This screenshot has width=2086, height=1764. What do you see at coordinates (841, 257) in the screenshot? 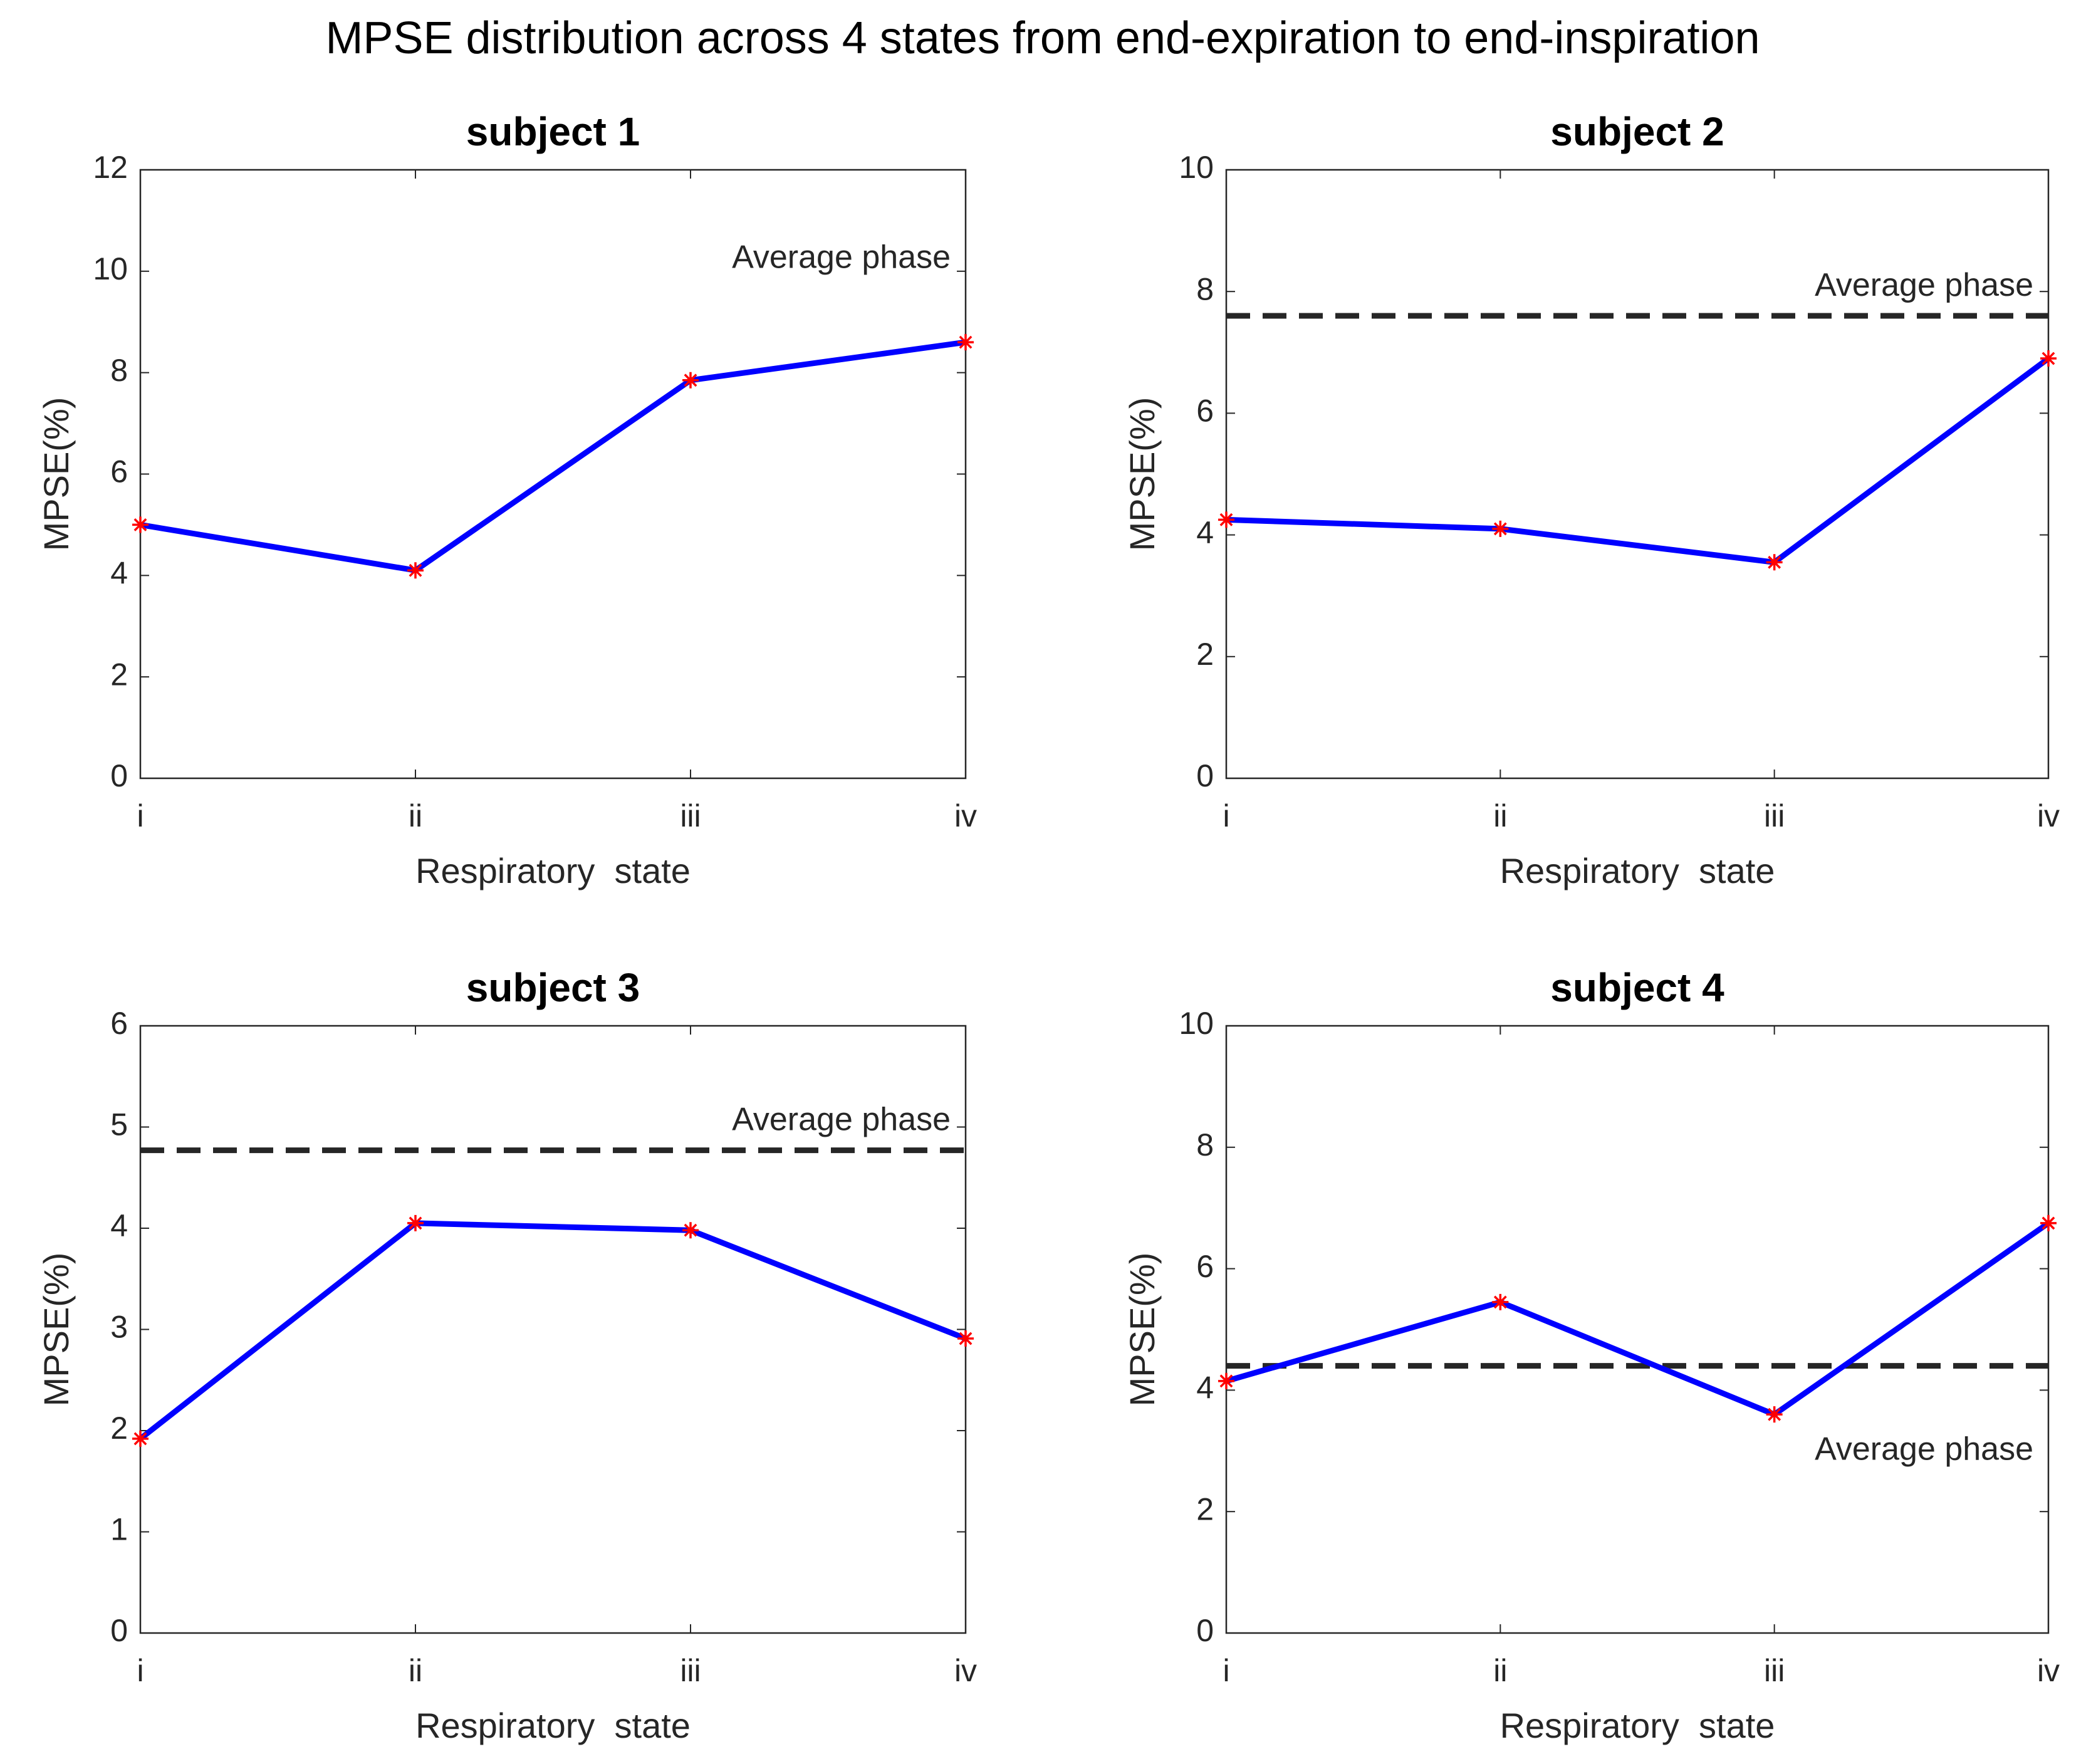
I see `annotation: Average phase` at bounding box center [841, 257].